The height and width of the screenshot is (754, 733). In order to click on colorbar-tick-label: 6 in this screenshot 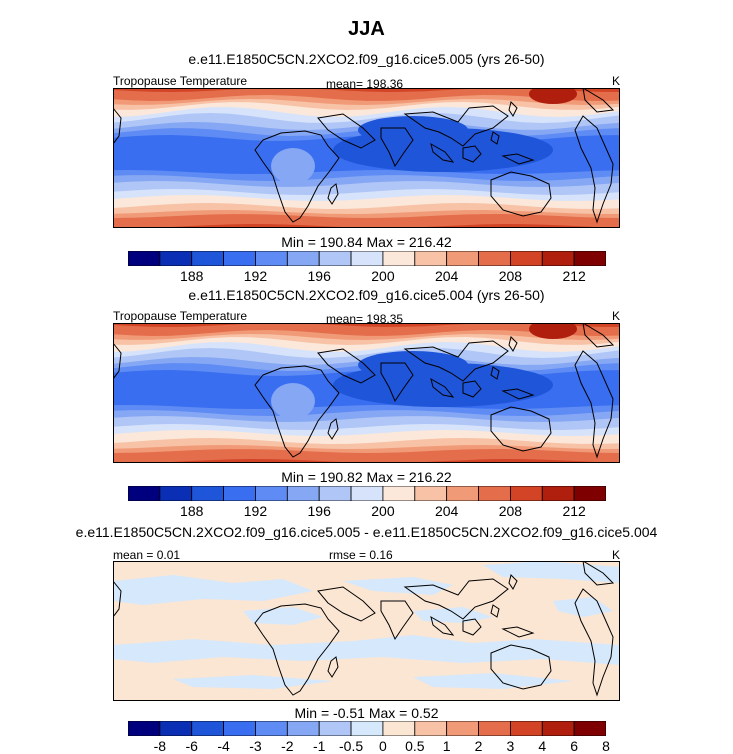, I will do `click(574, 746)`.